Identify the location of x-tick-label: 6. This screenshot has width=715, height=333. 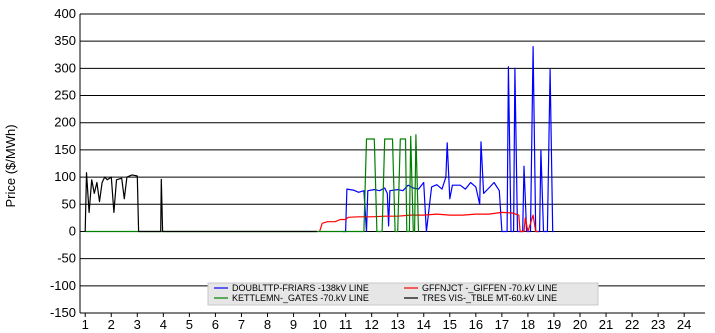
(215, 324).